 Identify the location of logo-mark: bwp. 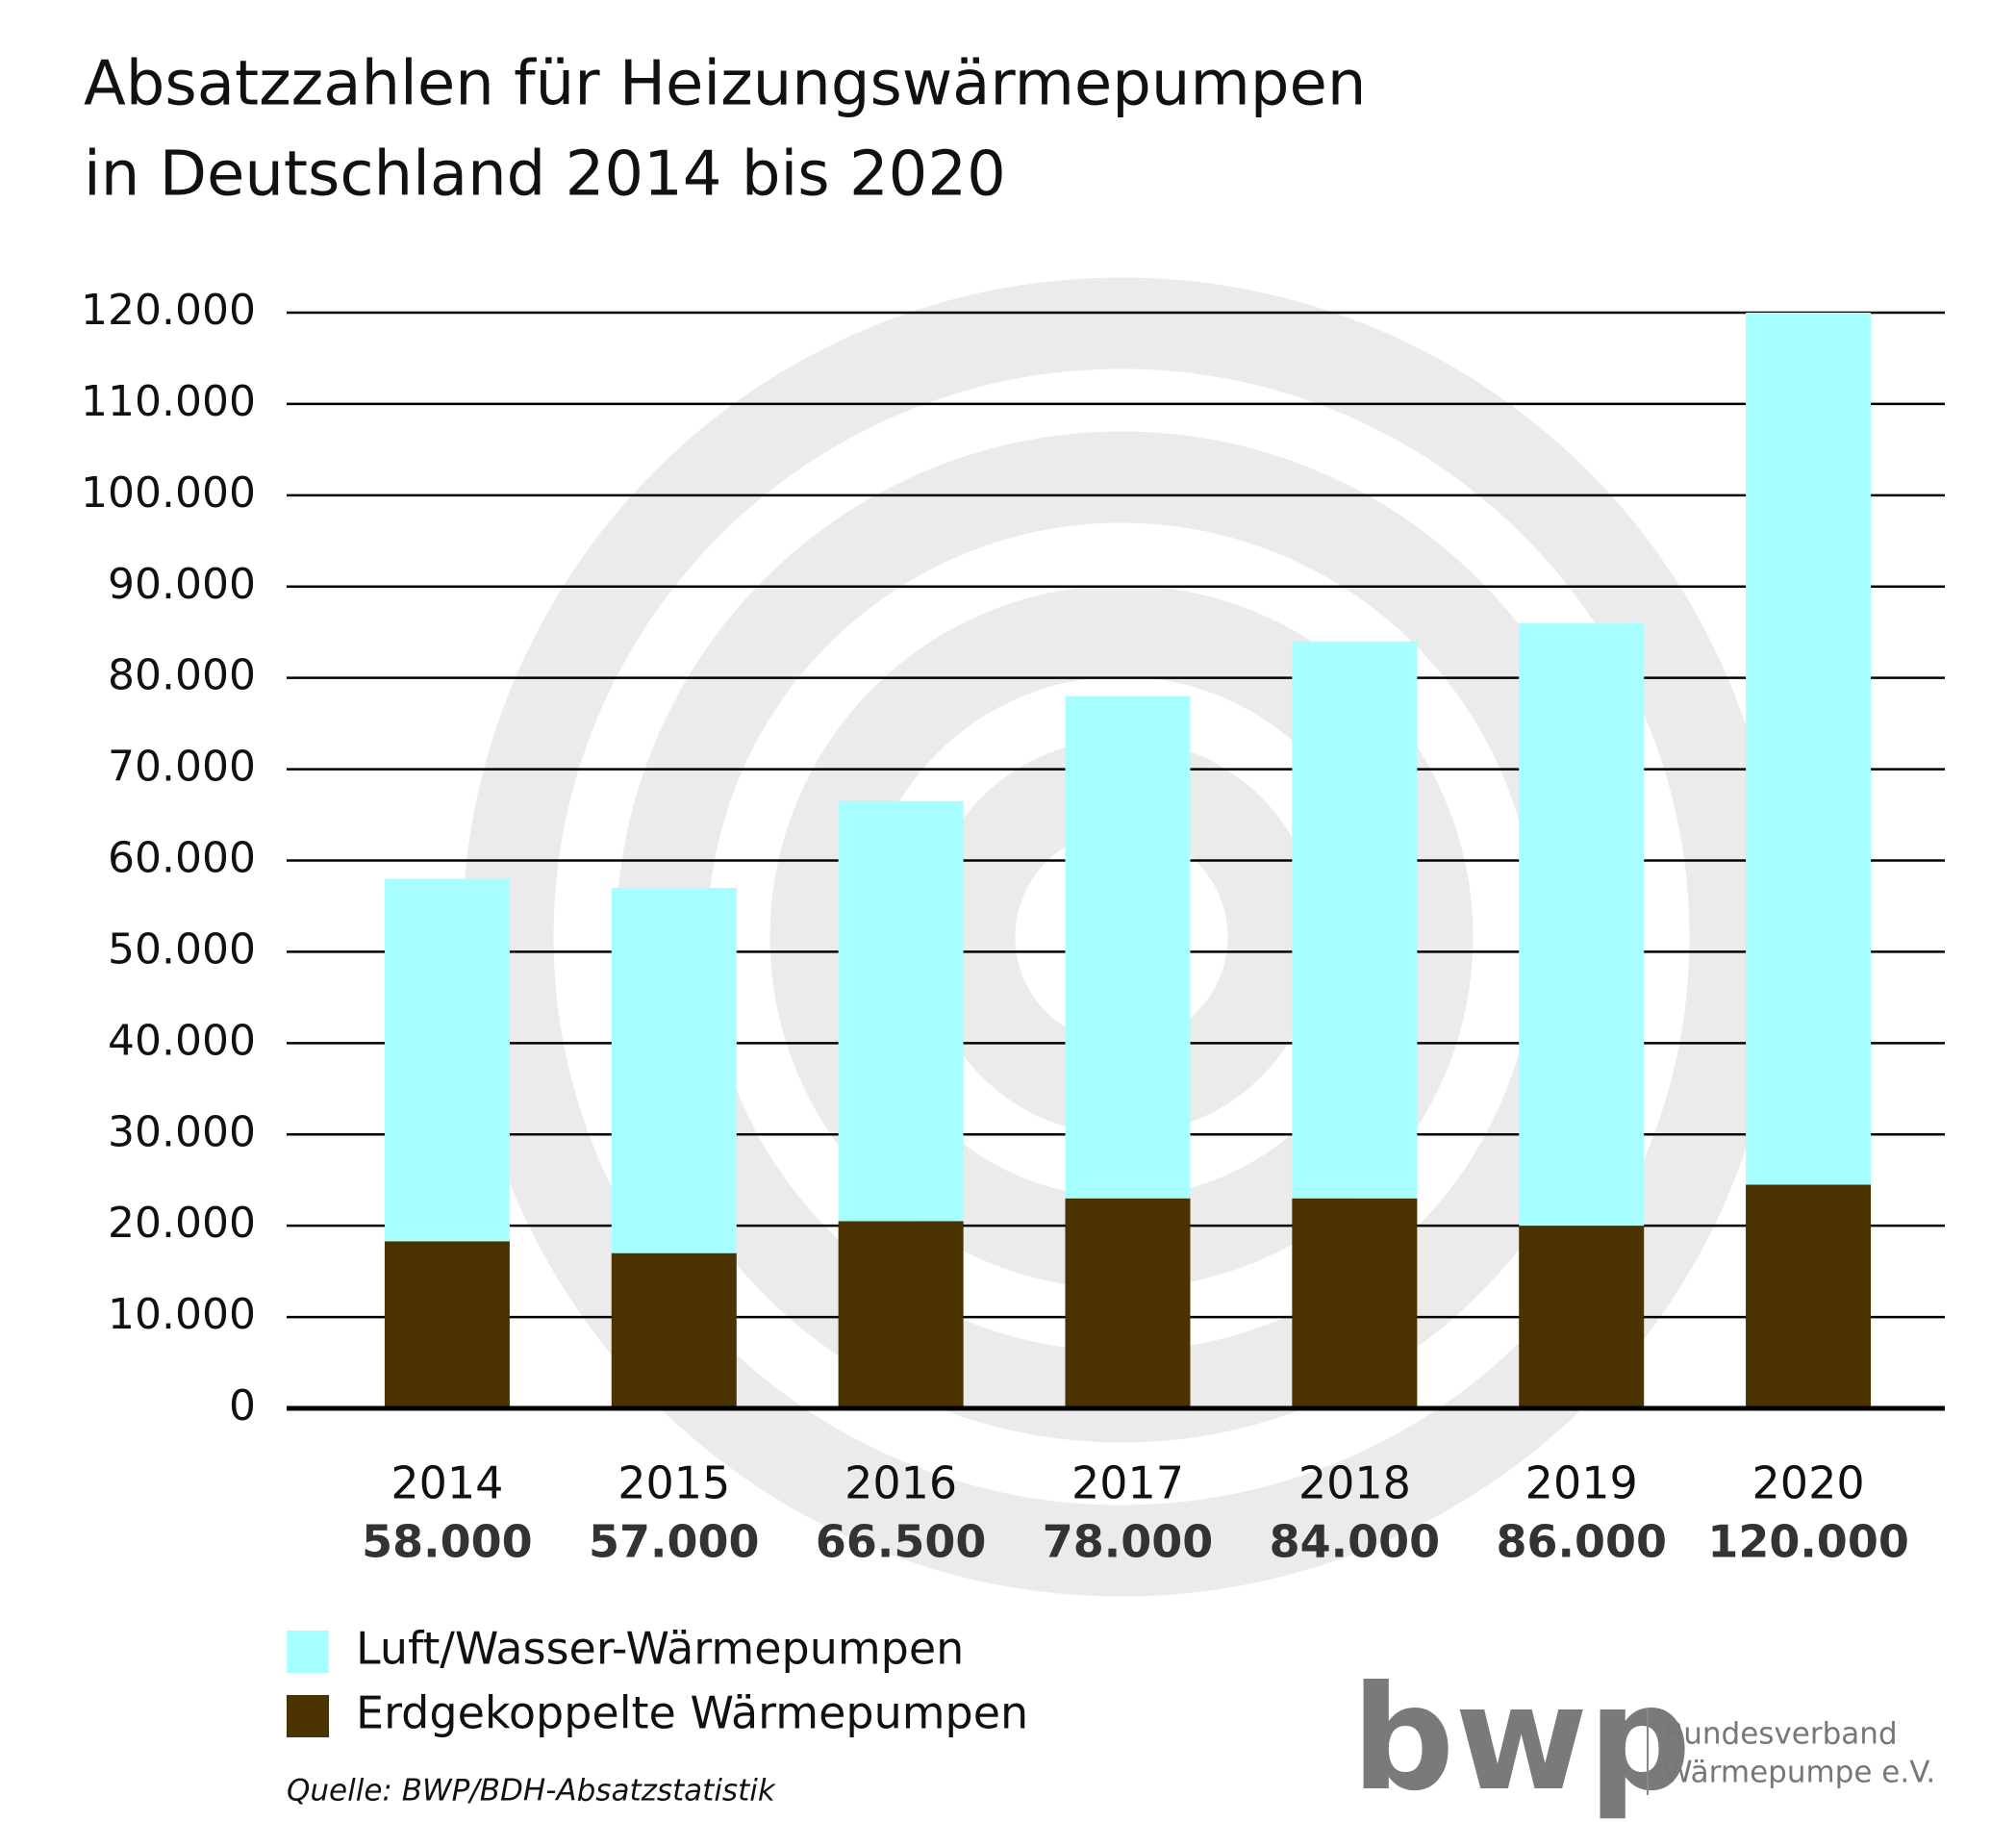
(1521, 1739).